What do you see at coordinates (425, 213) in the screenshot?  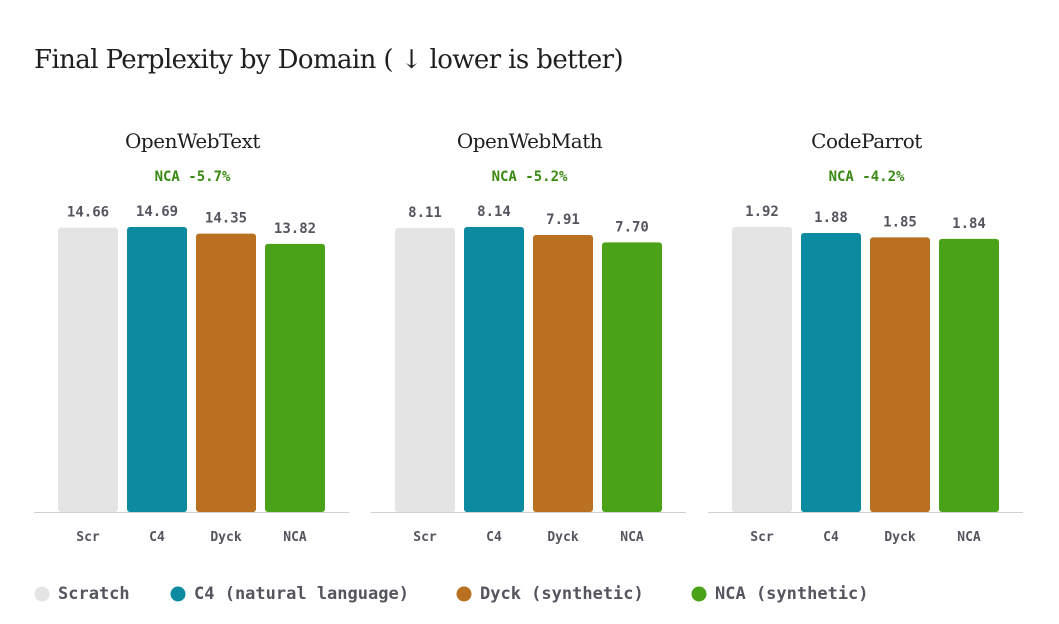 I see `value-label: 8.11` at bounding box center [425, 213].